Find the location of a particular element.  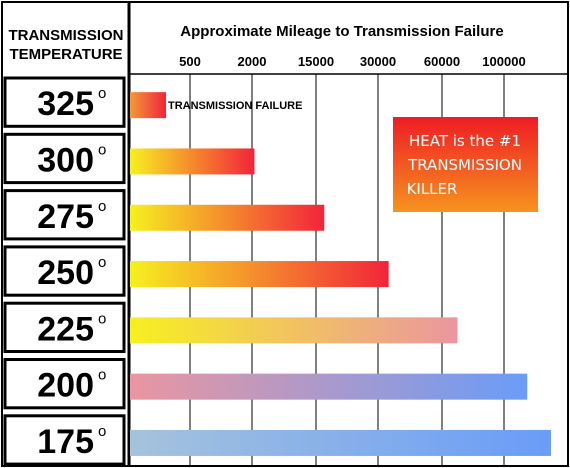

temperature-label: 300 is located at coordinates (65, 160).